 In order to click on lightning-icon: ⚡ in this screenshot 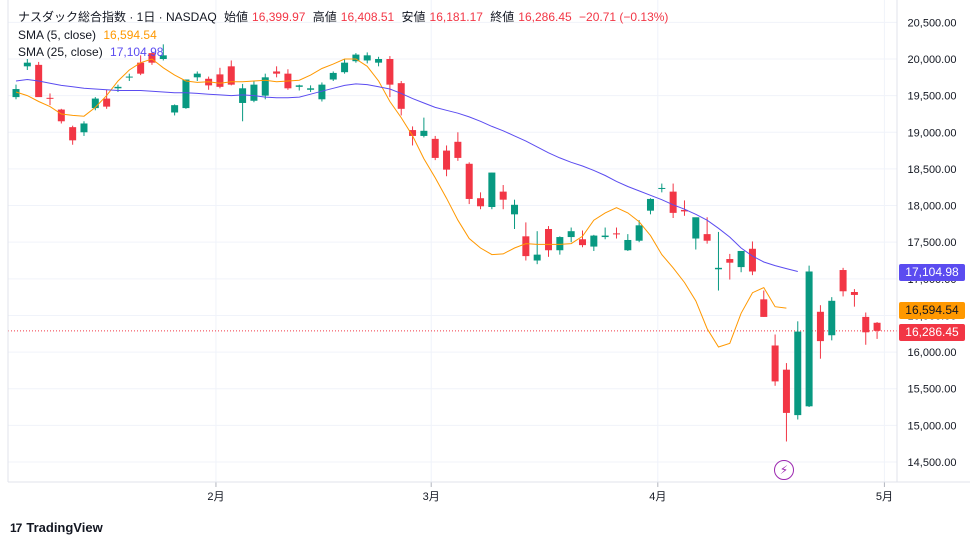, I will do `click(784, 470)`.